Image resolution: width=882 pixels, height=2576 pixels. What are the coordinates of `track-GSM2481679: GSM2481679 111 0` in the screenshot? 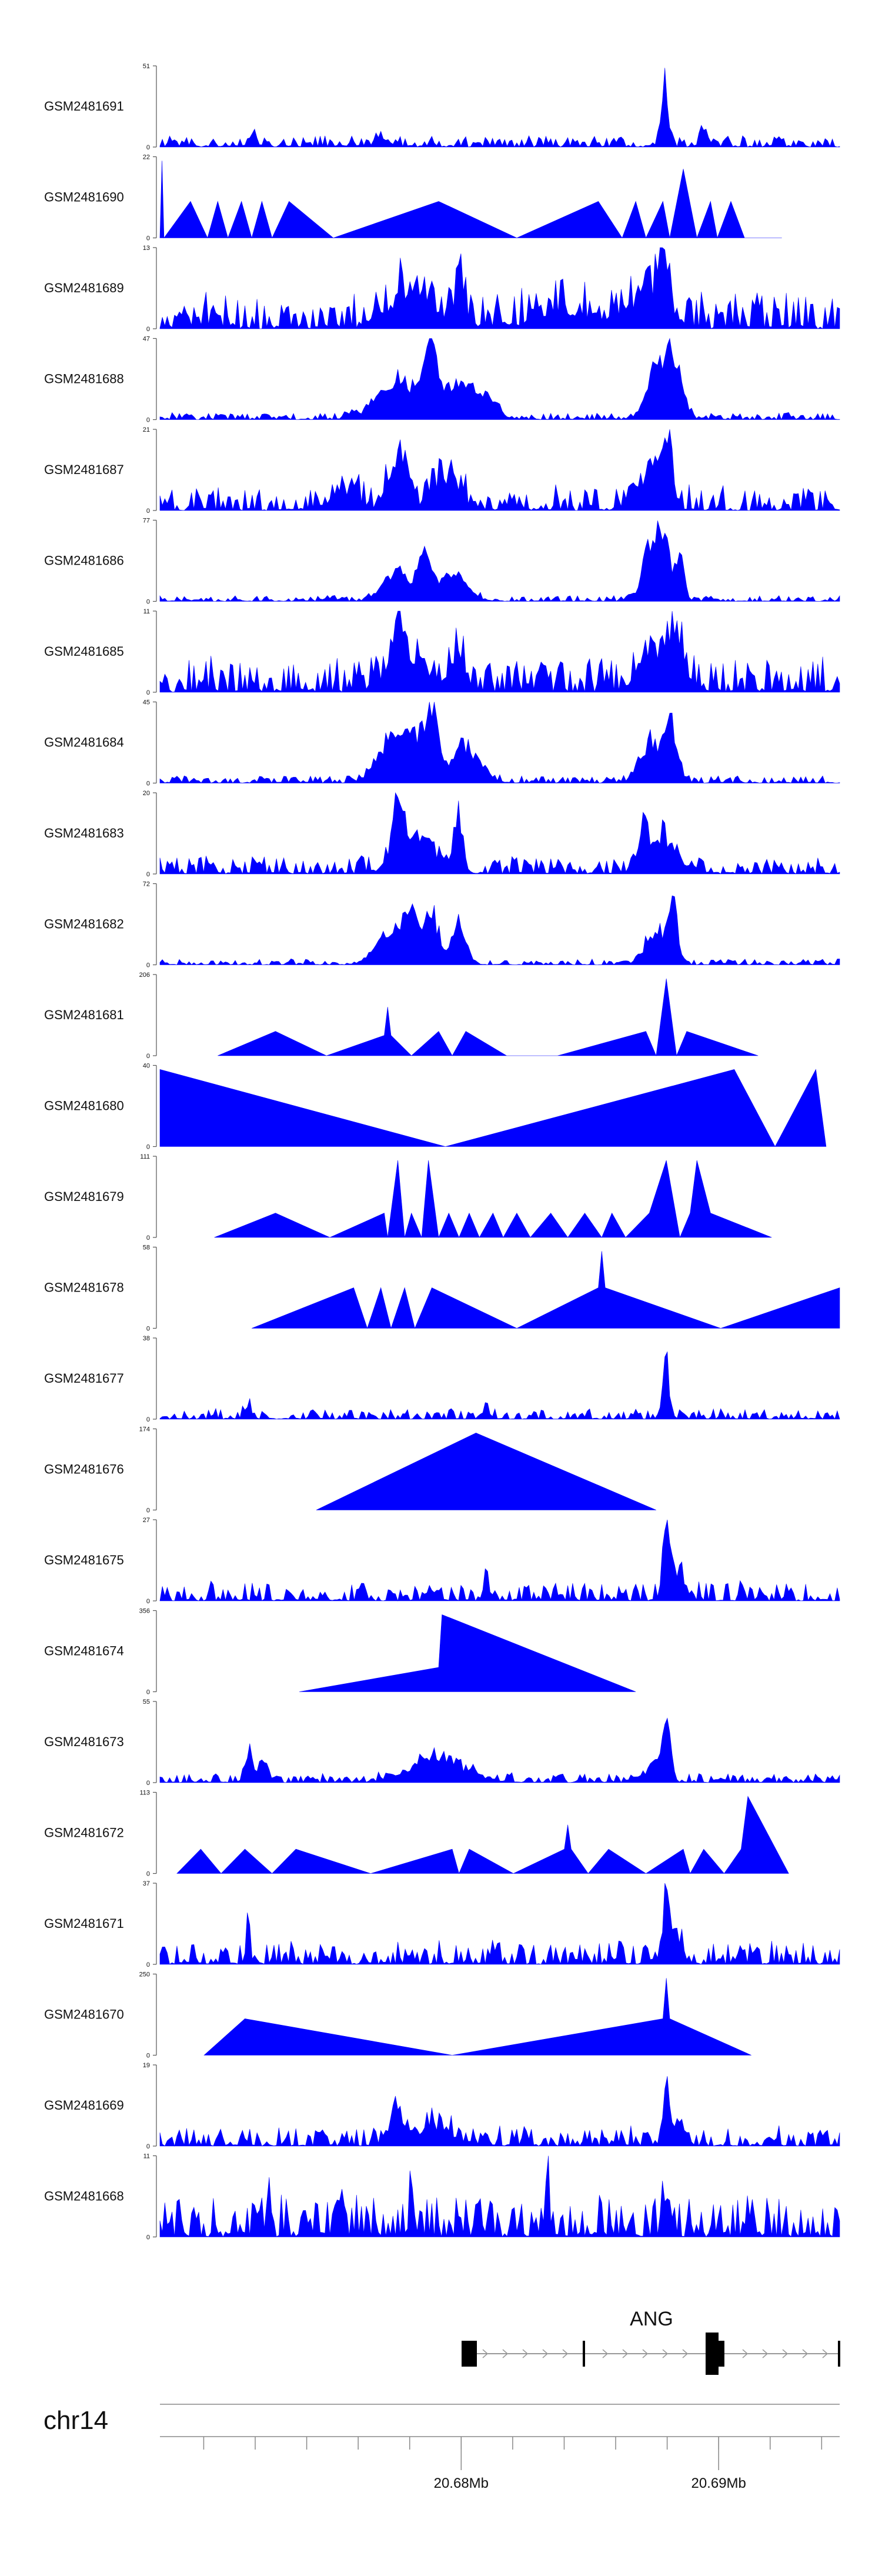 It's located at (408, 1197).